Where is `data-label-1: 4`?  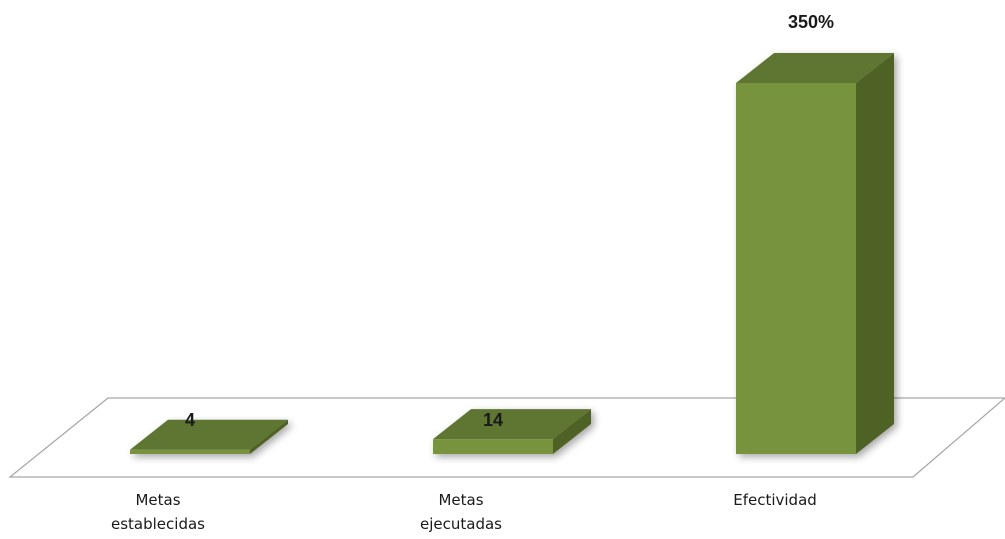
data-label-1: 4 is located at coordinates (190, 420).